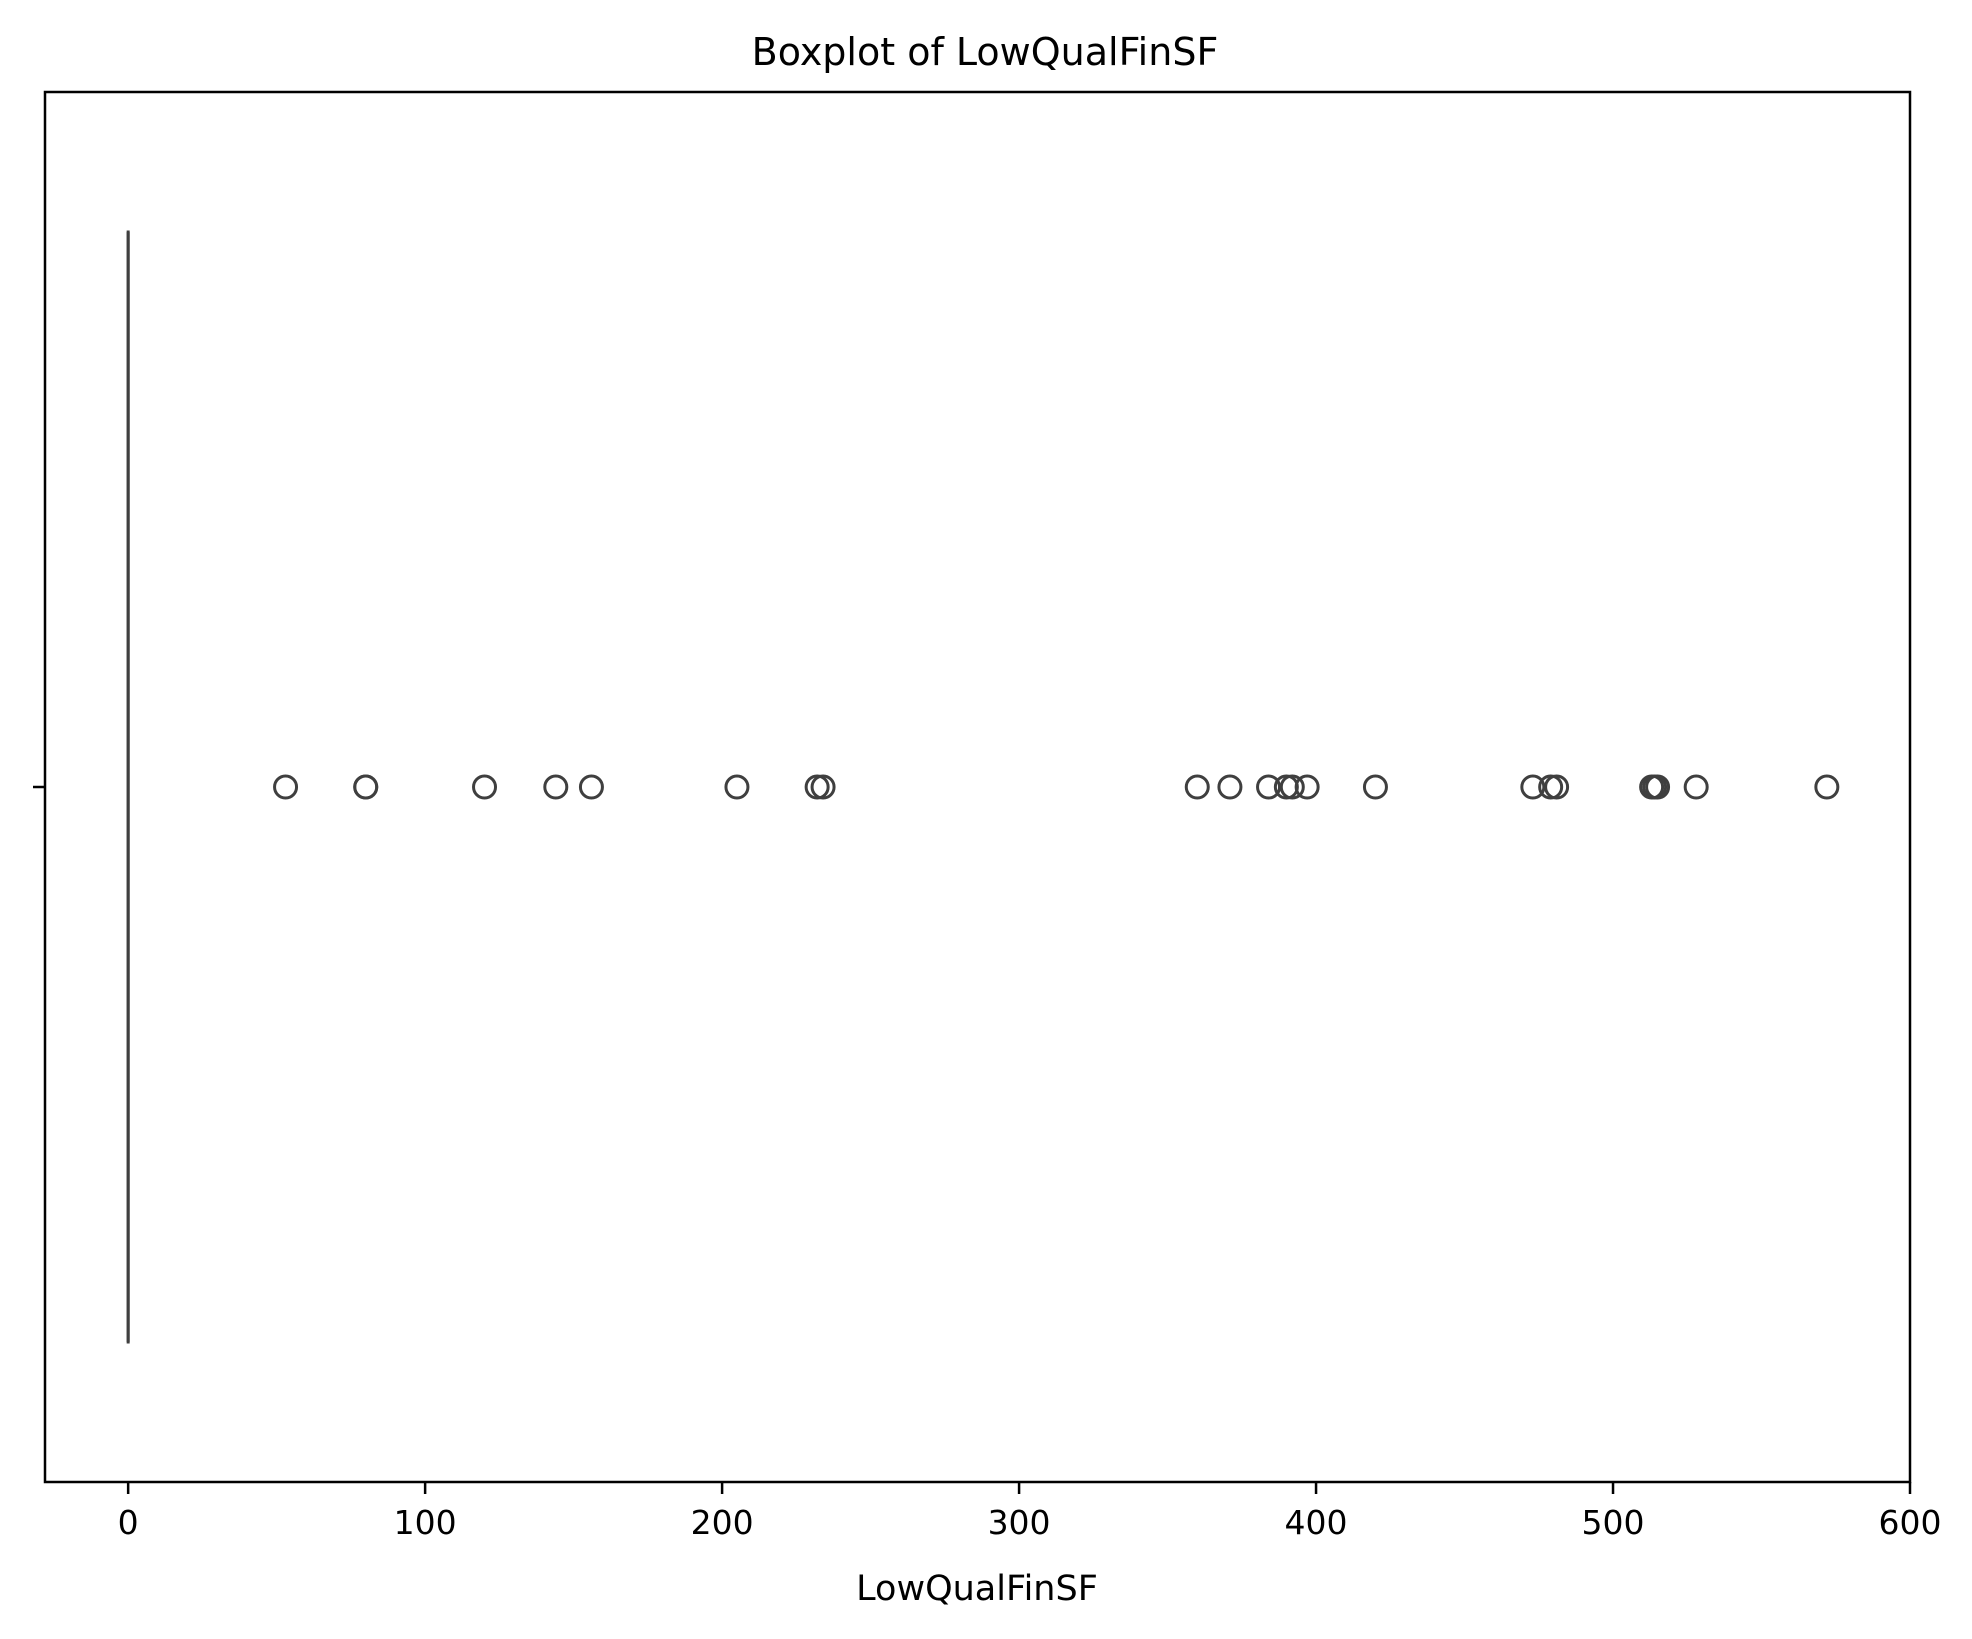 This screenshot has height=1639, width=1972. I want to click on x-tick-label: 100, so click(425, 1522).